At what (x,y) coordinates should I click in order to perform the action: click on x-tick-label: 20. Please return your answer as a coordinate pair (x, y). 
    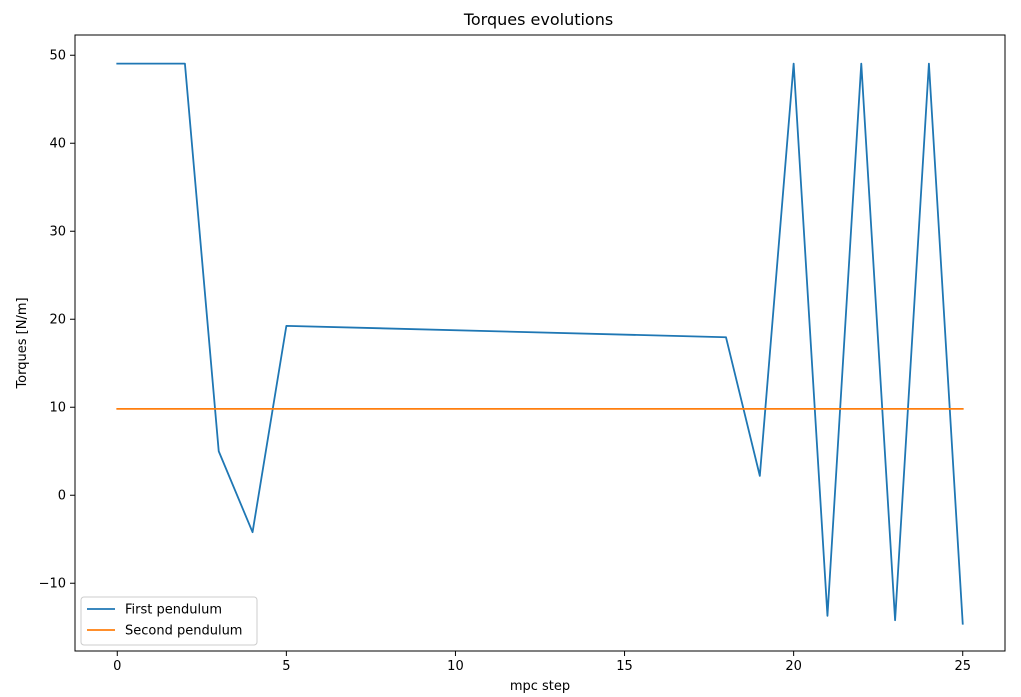
    Looking at the image, I should click on (793, 666).